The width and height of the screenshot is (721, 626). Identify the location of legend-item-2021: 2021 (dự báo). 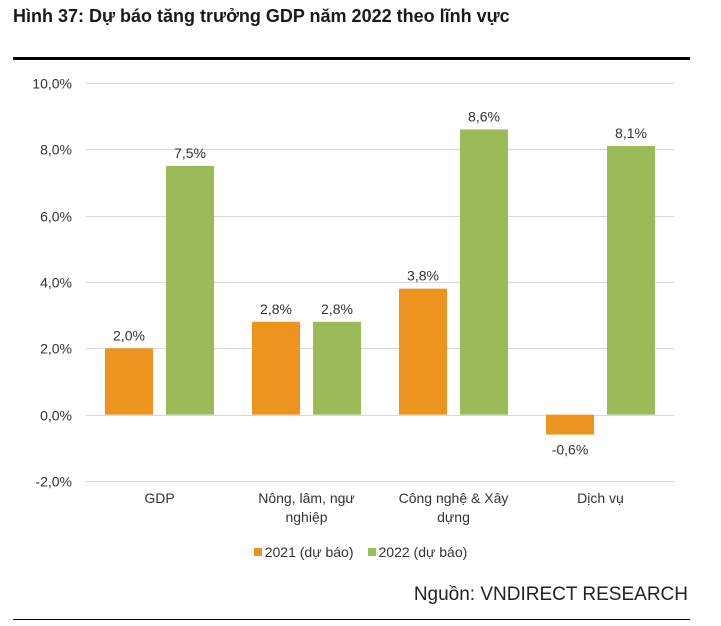
(303, 552).